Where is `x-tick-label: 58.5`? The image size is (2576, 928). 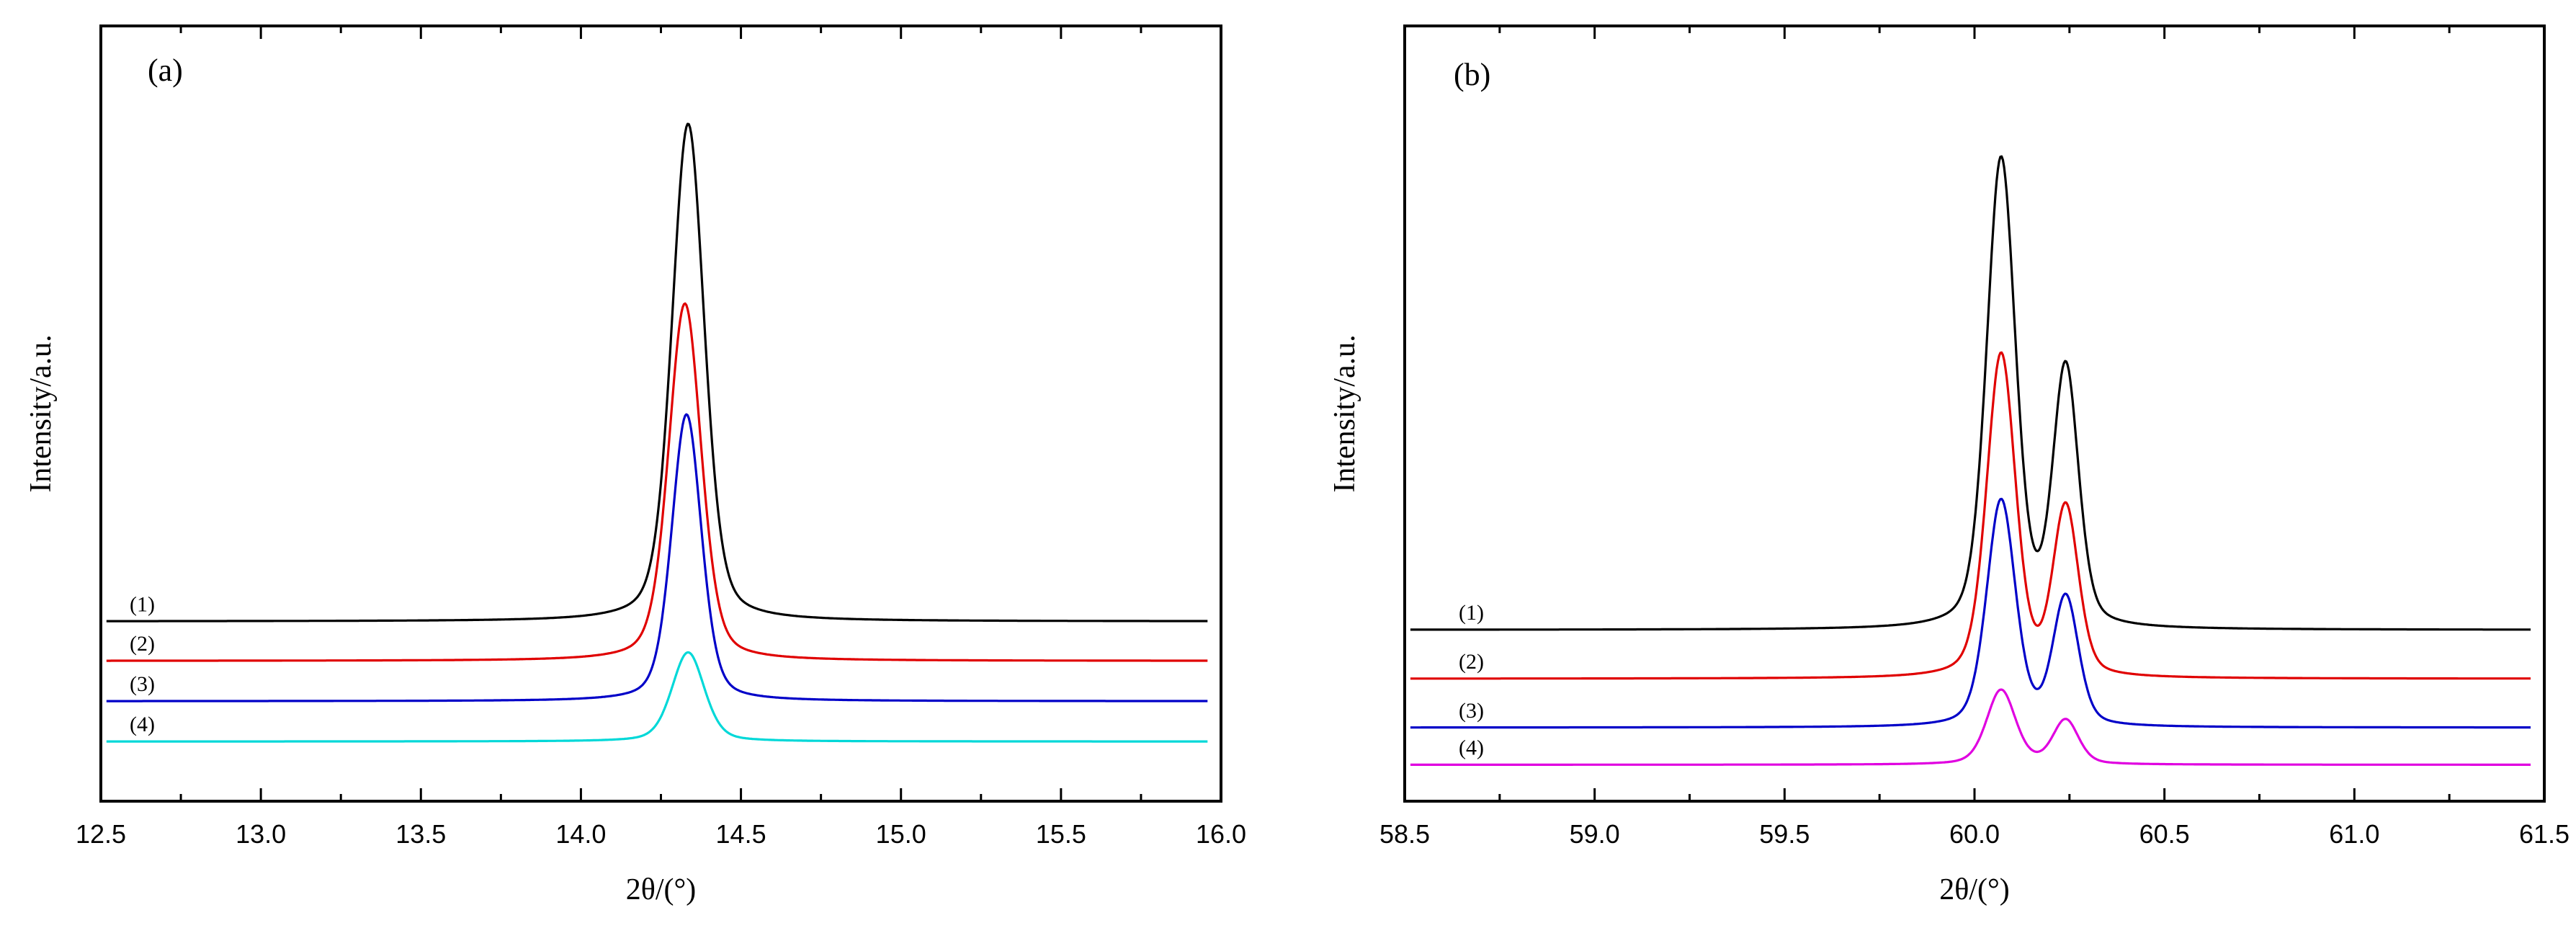
x-tick-label: 58.5 is located at coordinates (1404, 834).